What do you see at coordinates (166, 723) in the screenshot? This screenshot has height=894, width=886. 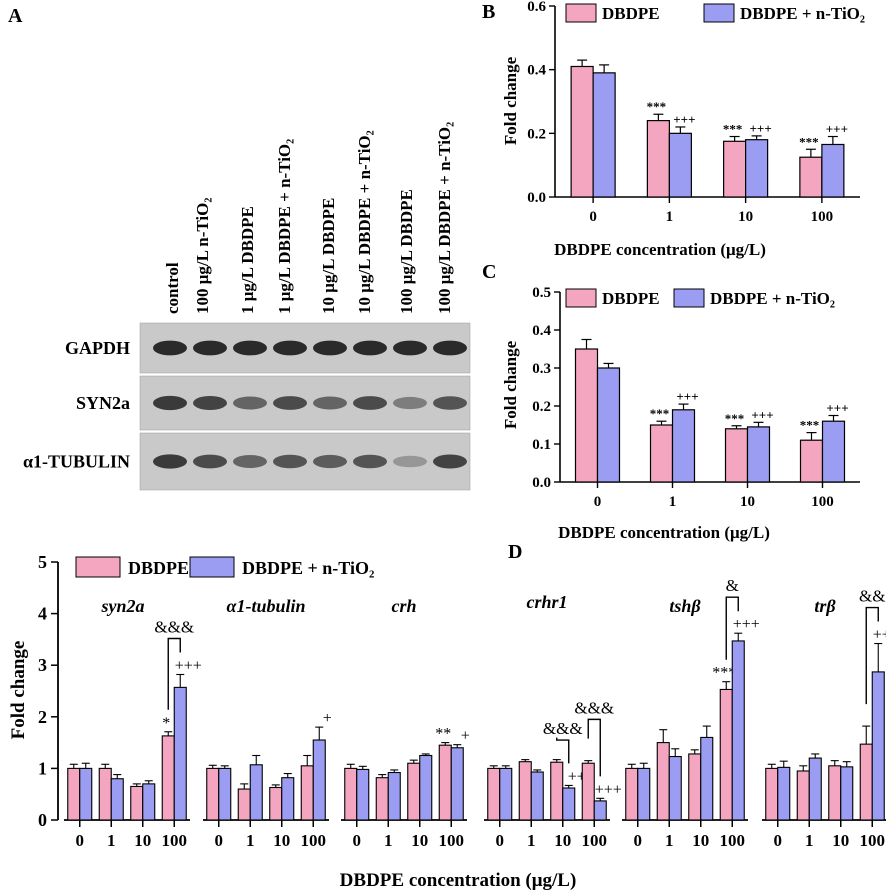 I see `significance-mark: *` at bounding box center [166, 723].